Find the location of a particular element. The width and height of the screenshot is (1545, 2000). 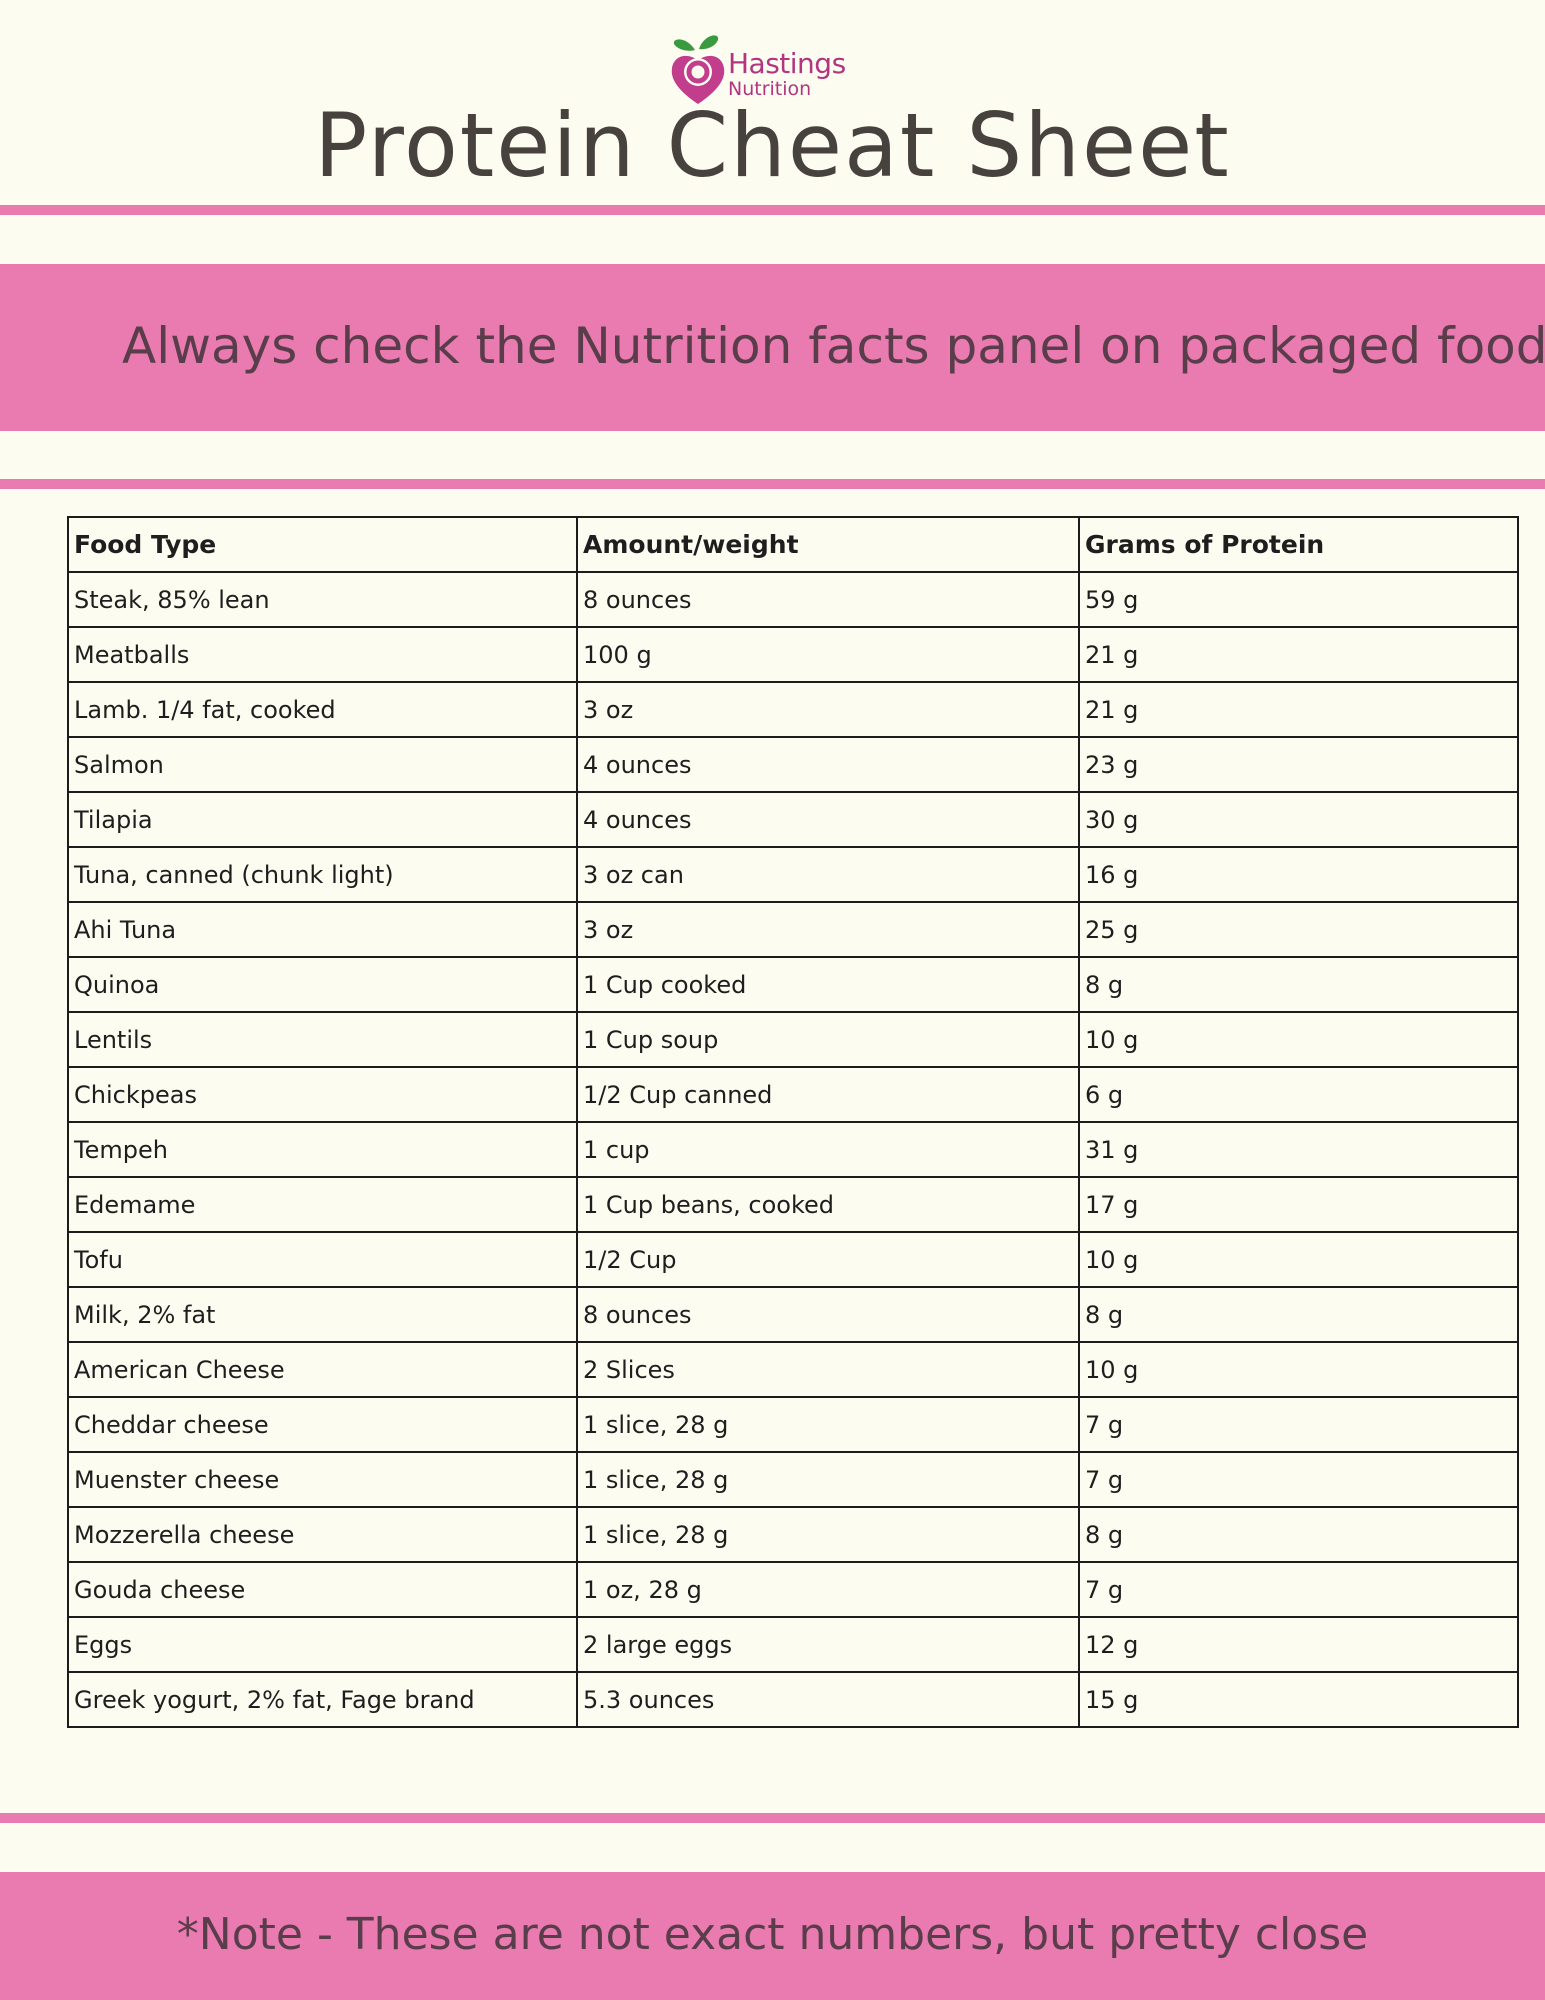

protein-cell: 17 g is located at coordinates (1298, 1204).